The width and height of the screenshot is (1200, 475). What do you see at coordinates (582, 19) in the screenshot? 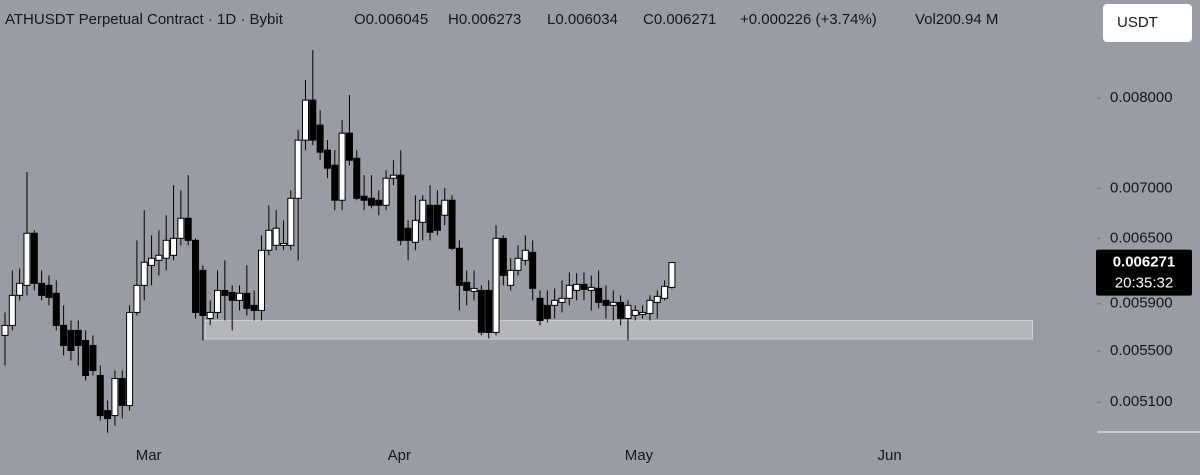
I see `ohlc-info: L0.006034` at bounding box center [582, 19].